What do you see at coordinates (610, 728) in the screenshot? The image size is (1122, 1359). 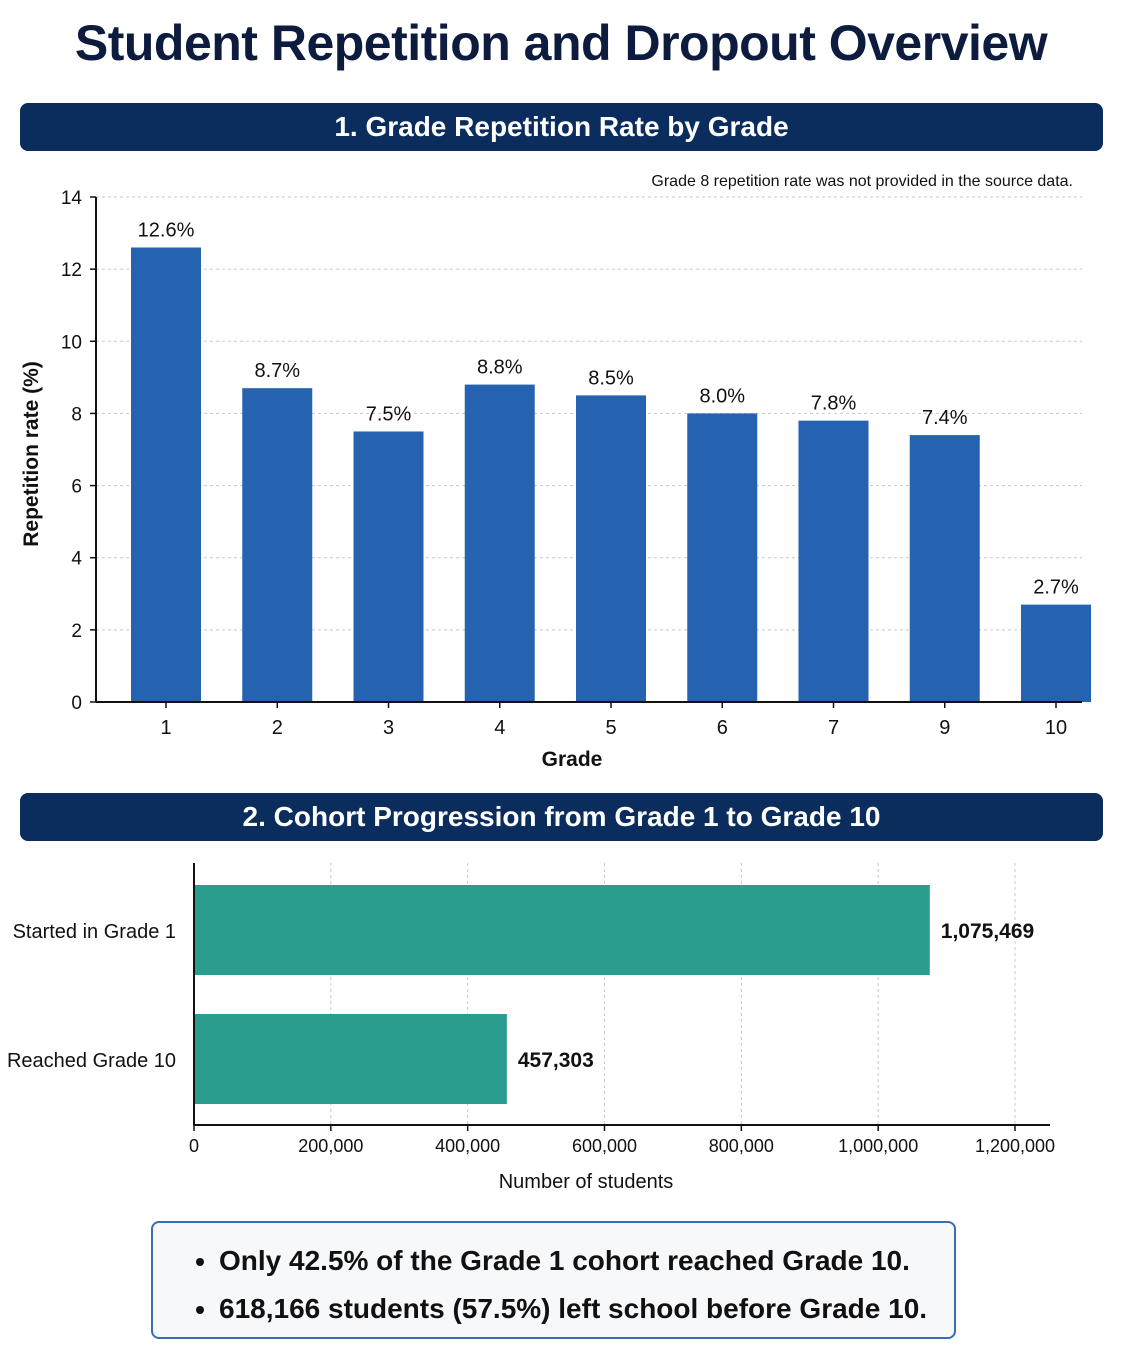 I see `x-tick-label: 5` at bounding box center [610, 728].